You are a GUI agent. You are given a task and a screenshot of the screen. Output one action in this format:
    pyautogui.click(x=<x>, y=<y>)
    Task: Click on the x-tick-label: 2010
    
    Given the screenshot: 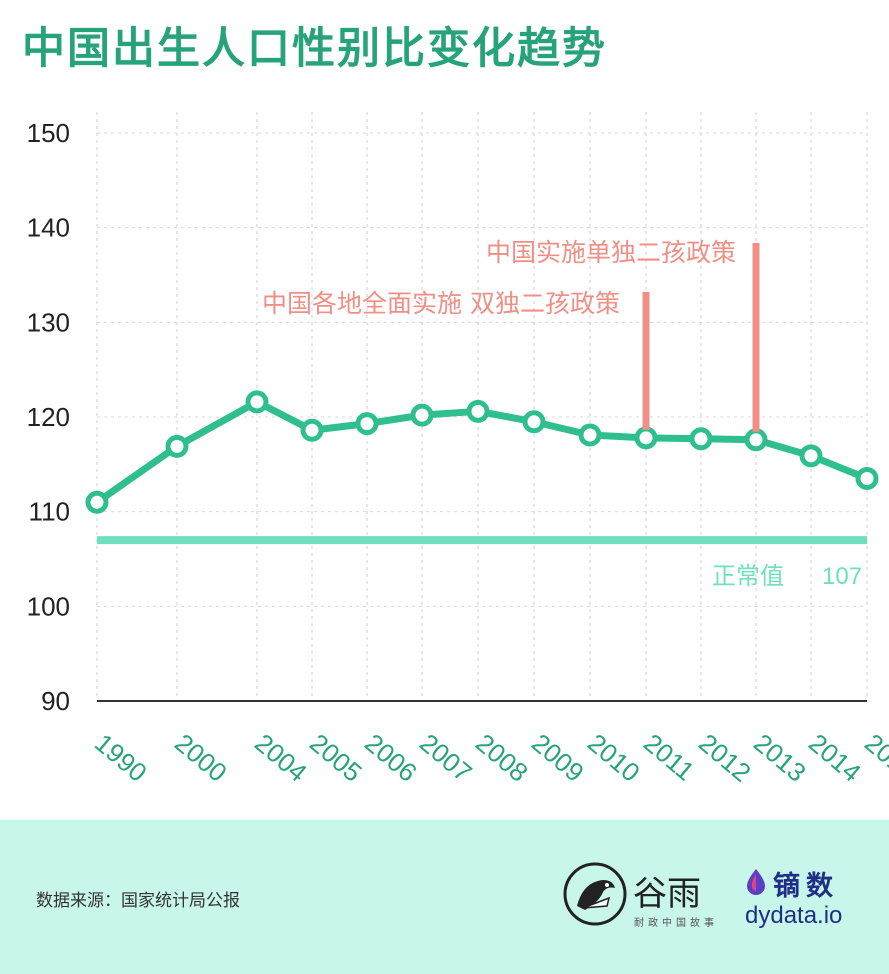 What is the action you would take?
    pyautogui.click(x=614, y=758)
    